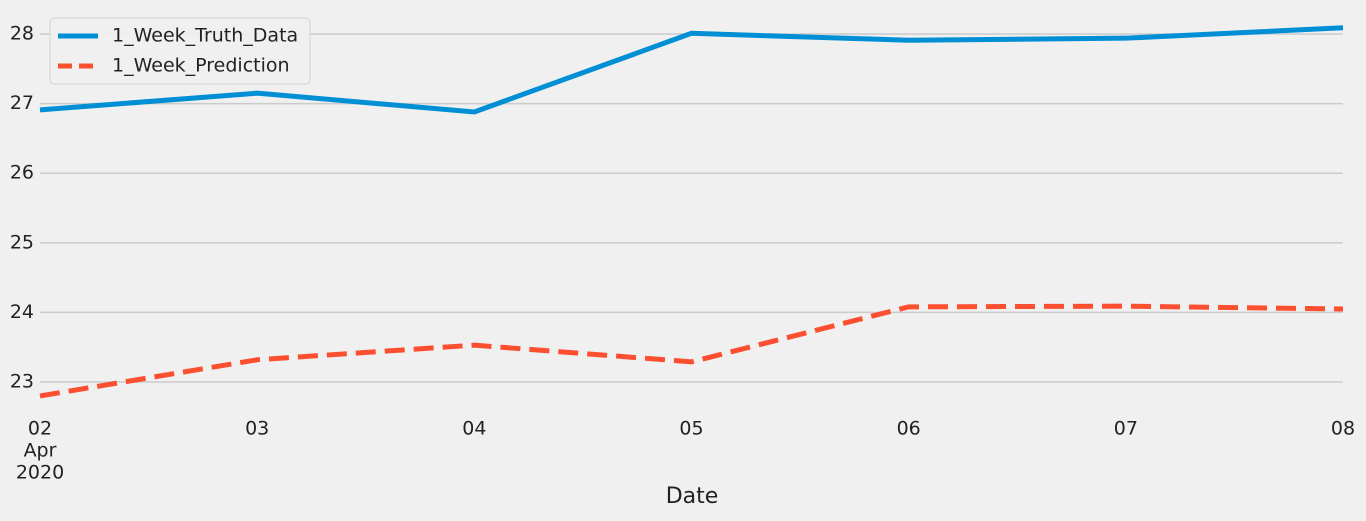 The image size is (1366, 521). What do you see at coordinates (1126, 429) in the screenshot?
I see `x-tick-label: 07` at bounding box center [1126, 429].